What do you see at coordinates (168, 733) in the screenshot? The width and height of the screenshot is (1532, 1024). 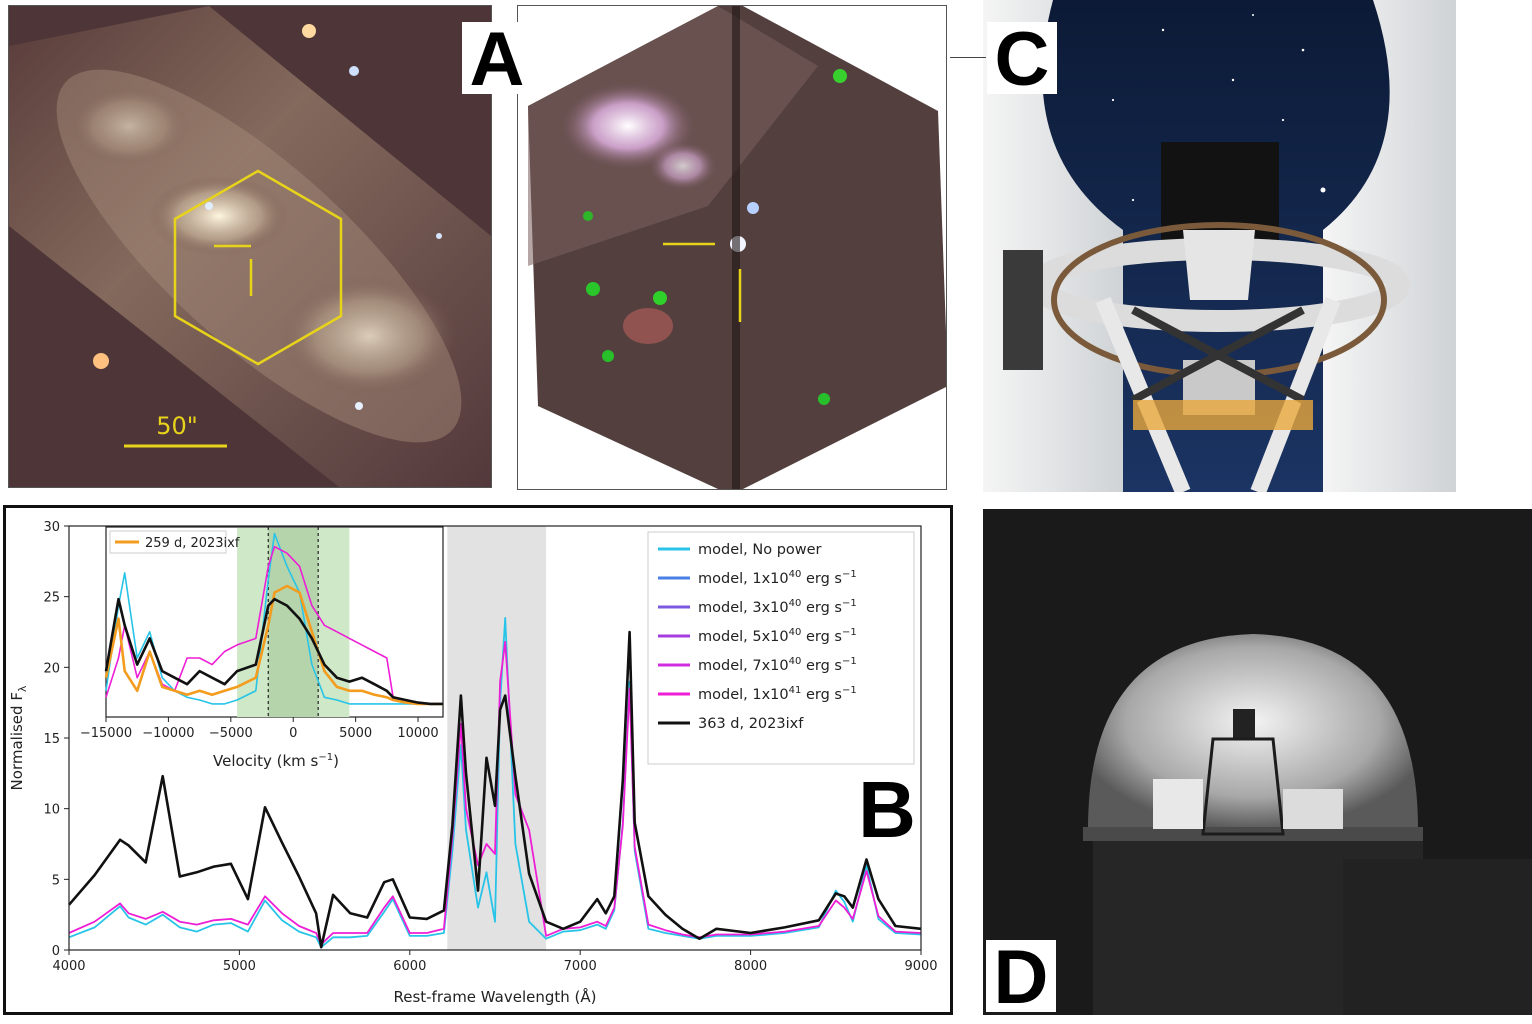 I see `inset-x-tick-label: −10000` at bounding box center [168, 733].